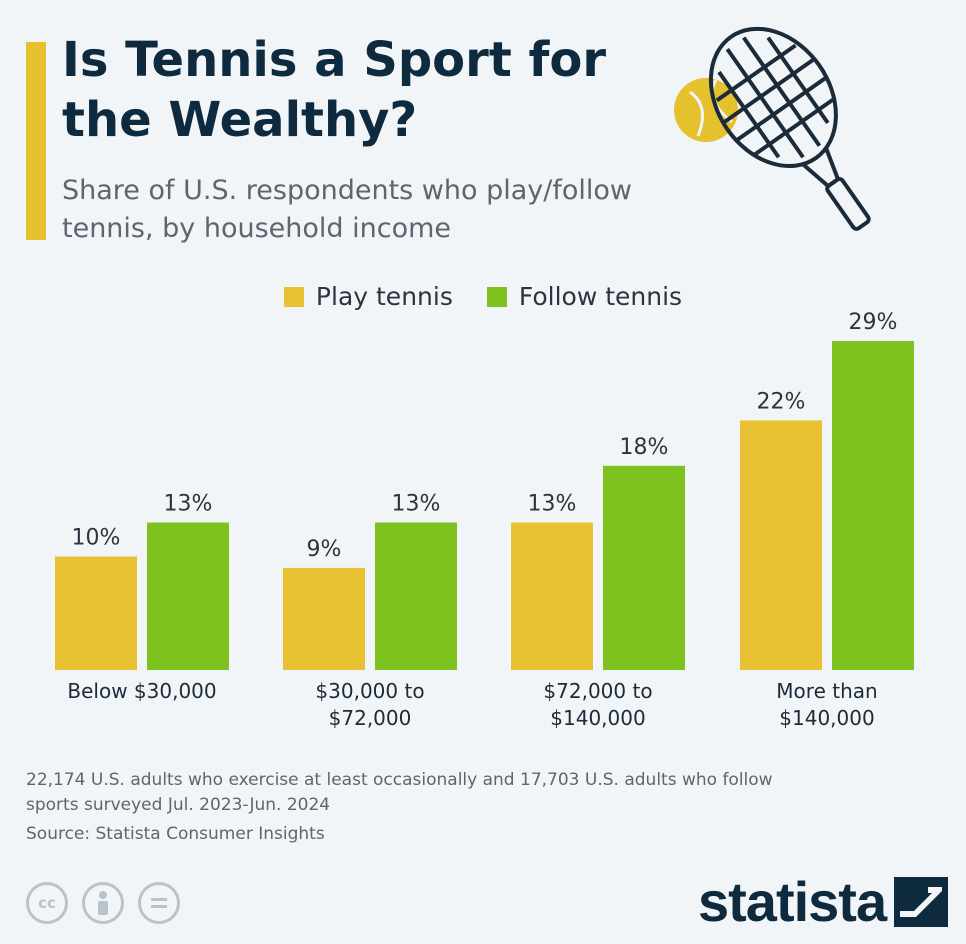  I want to click on legend-label-play: Play tennis, so click(384, 296).